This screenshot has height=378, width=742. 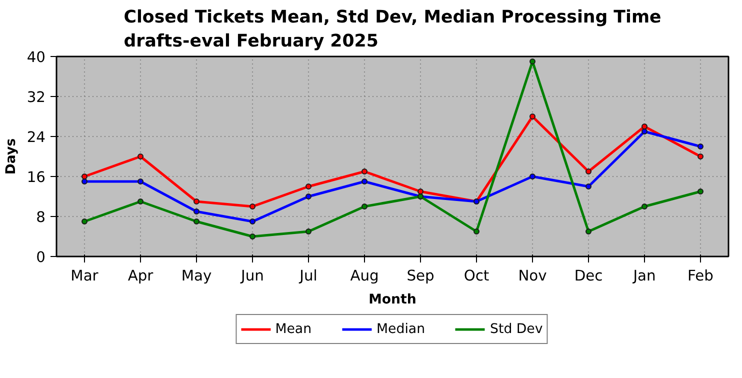 What do you see at coordinates (420, 276) in the screenshot?
I see `x-tick-label: Sep` at bounding box center [420, 276].